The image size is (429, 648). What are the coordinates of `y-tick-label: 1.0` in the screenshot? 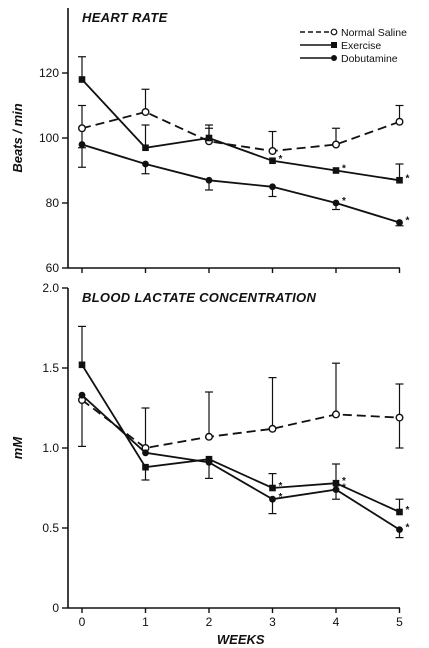 It's located at (50, 448).